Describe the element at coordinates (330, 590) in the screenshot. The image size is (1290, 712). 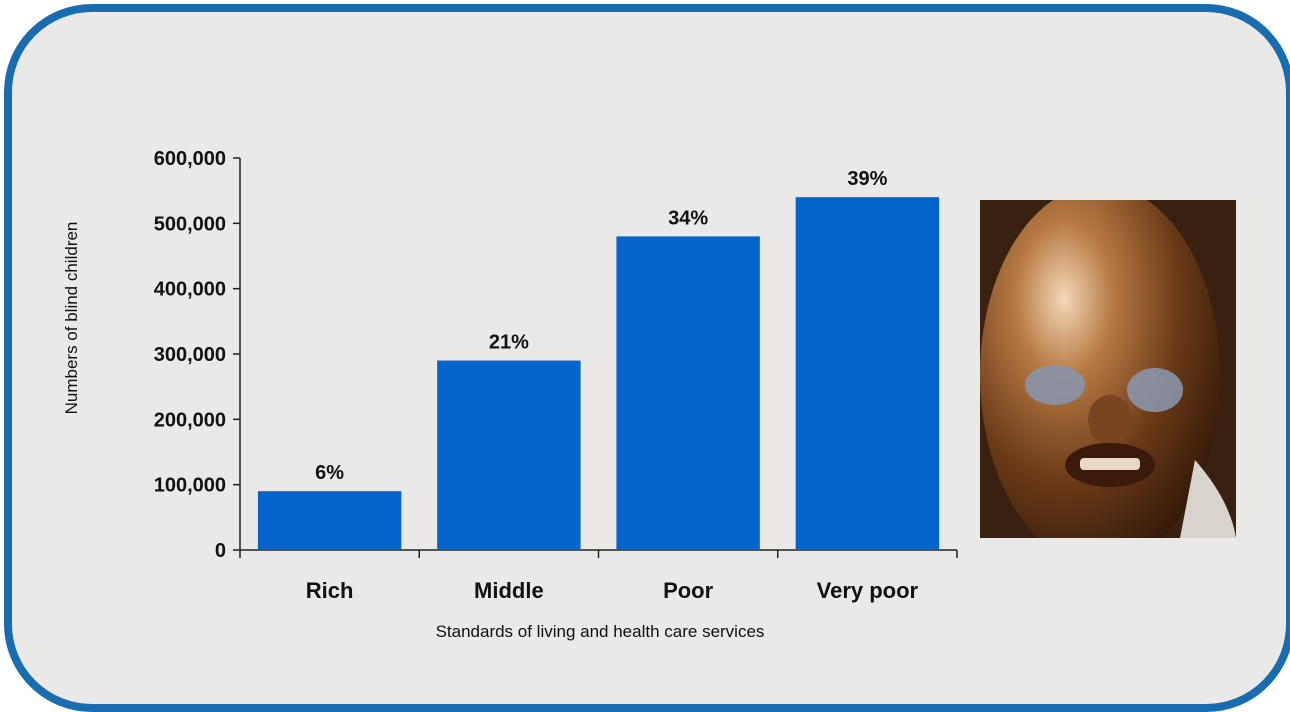
I see `x-tick-label: Rich` at that location.